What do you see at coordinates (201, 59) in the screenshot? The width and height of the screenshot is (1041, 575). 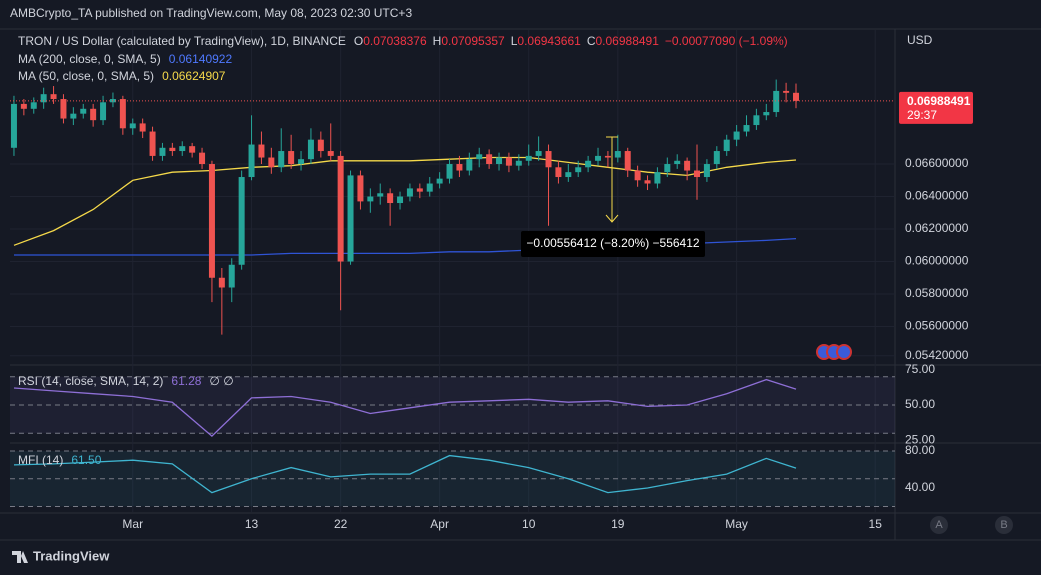 I see `ma-value: 0.06140922` at bounding box center [201, 59].